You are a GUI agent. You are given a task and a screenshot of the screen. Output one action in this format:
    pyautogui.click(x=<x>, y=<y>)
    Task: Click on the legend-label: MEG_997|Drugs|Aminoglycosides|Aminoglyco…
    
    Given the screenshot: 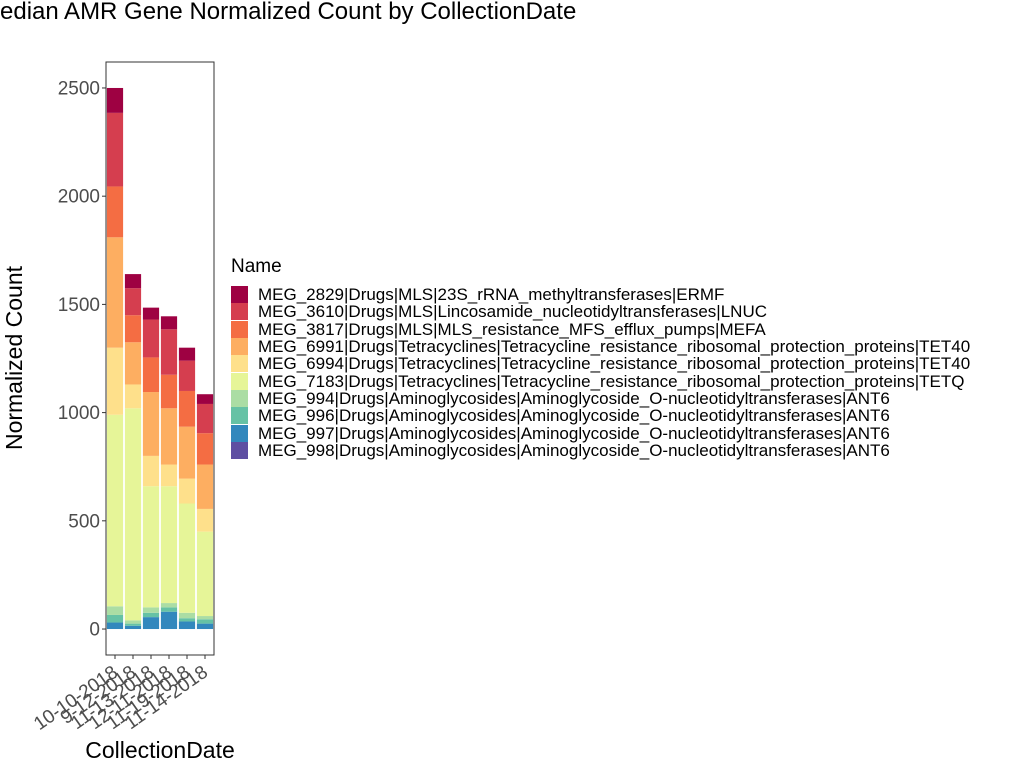 What is the action you would take?
    pyautogui.click(x=574, y=433)
    